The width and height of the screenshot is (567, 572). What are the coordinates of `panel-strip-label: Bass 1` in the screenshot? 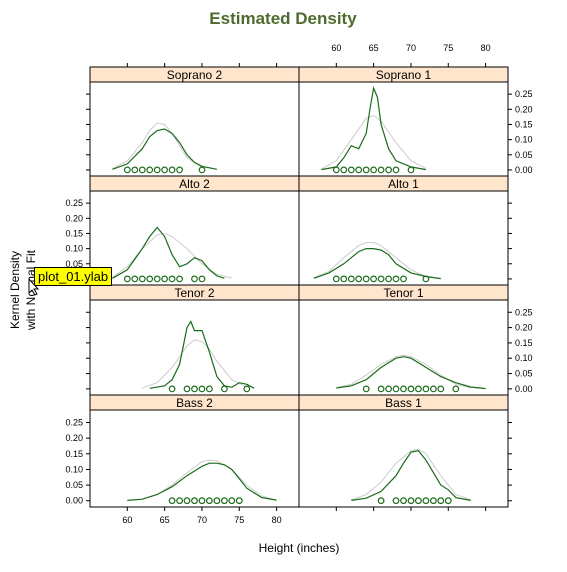 It's located at (403, 403).